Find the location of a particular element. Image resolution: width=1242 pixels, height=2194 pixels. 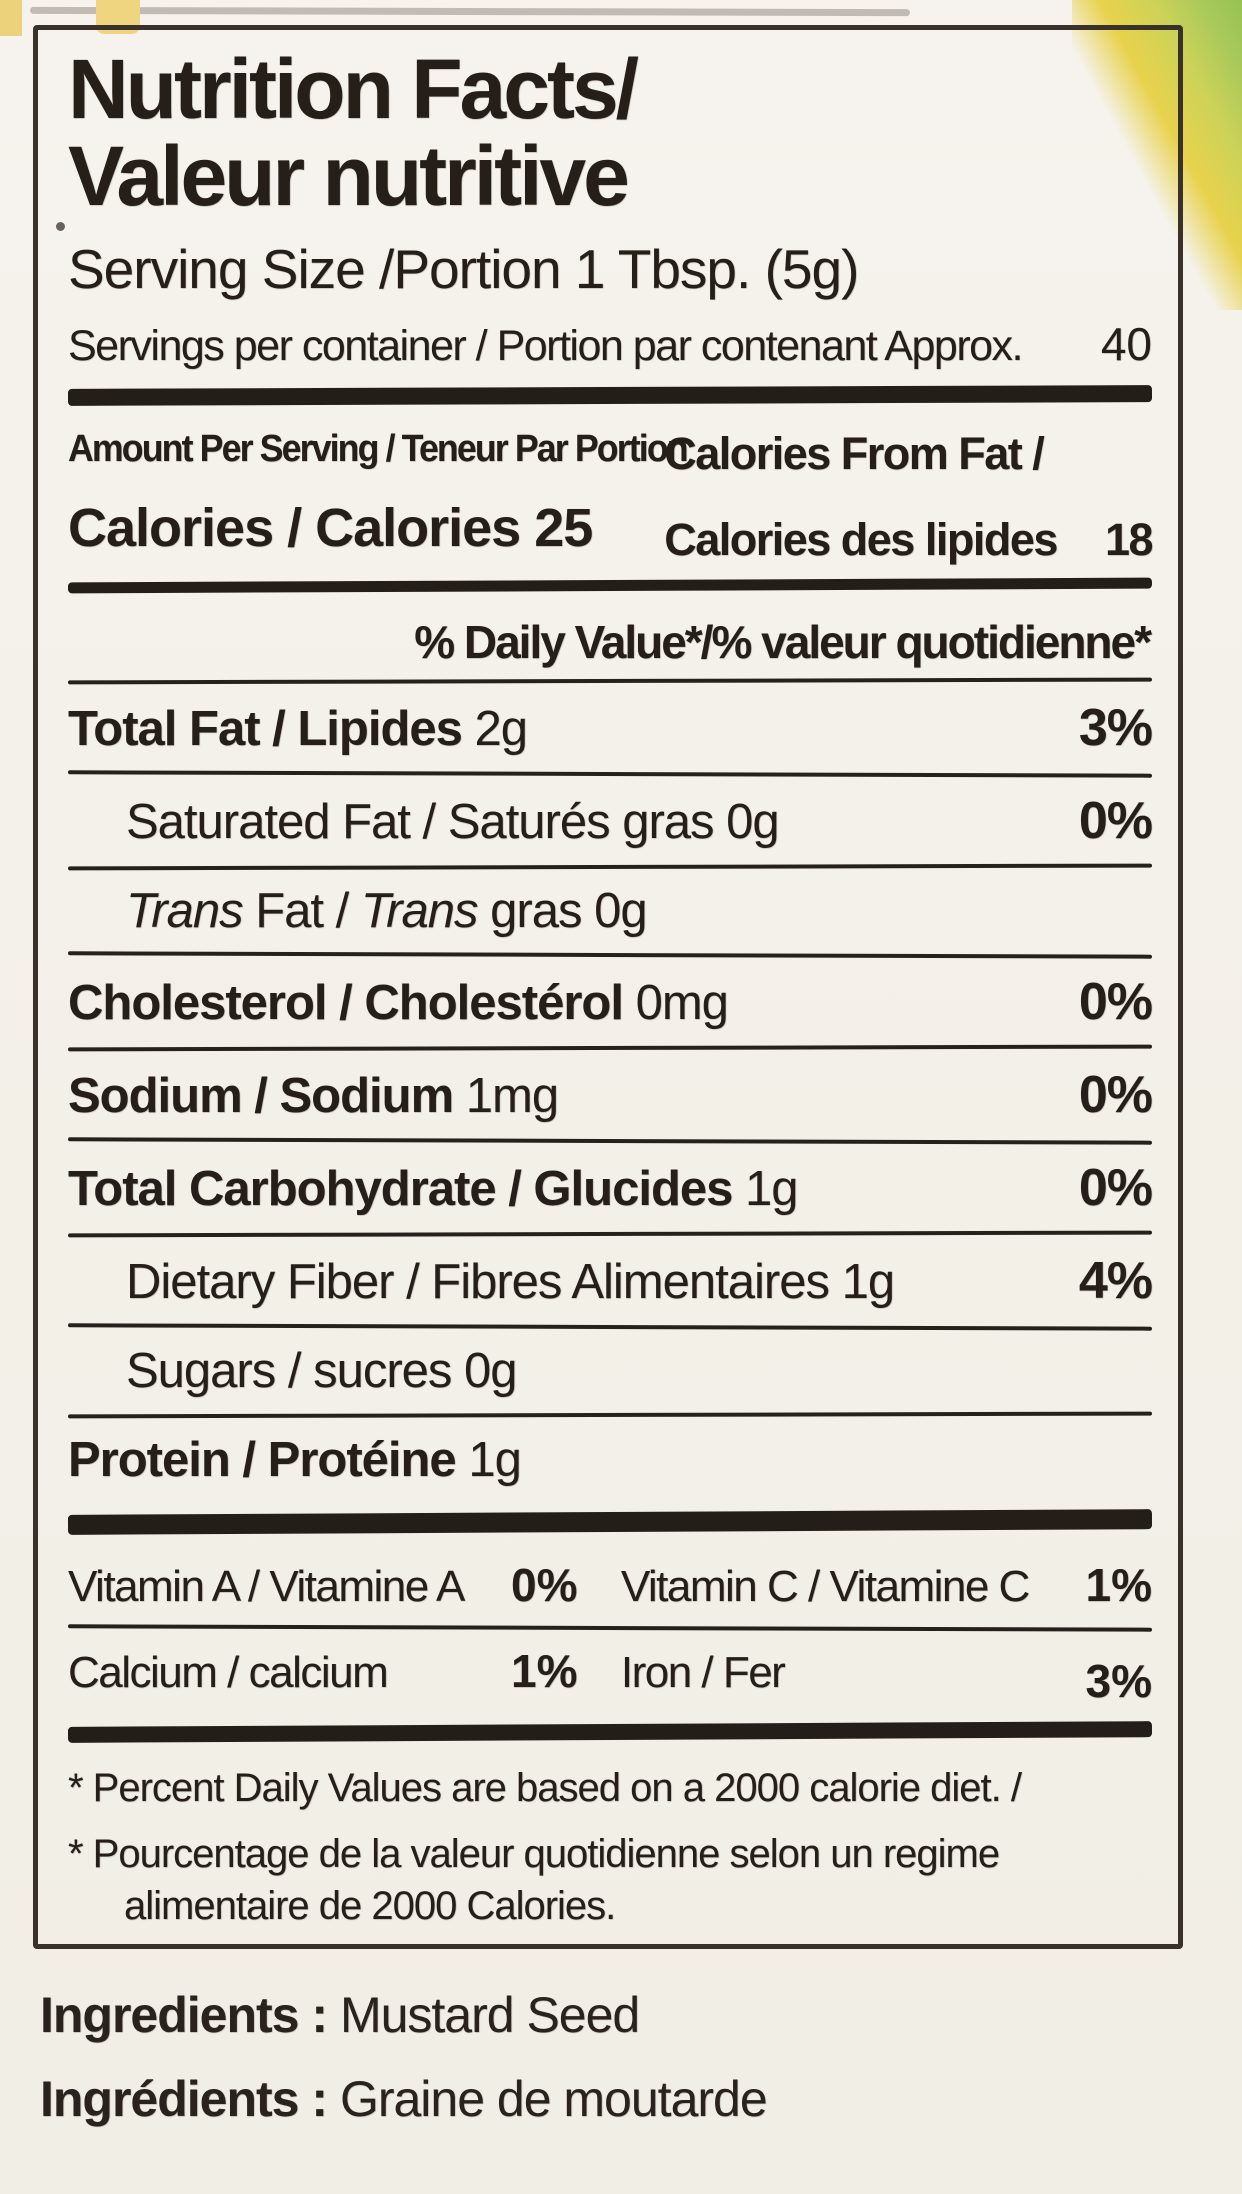

nutrient-row-sugars: Sugars / sucres 0g is located at coordinates (610, 1370).